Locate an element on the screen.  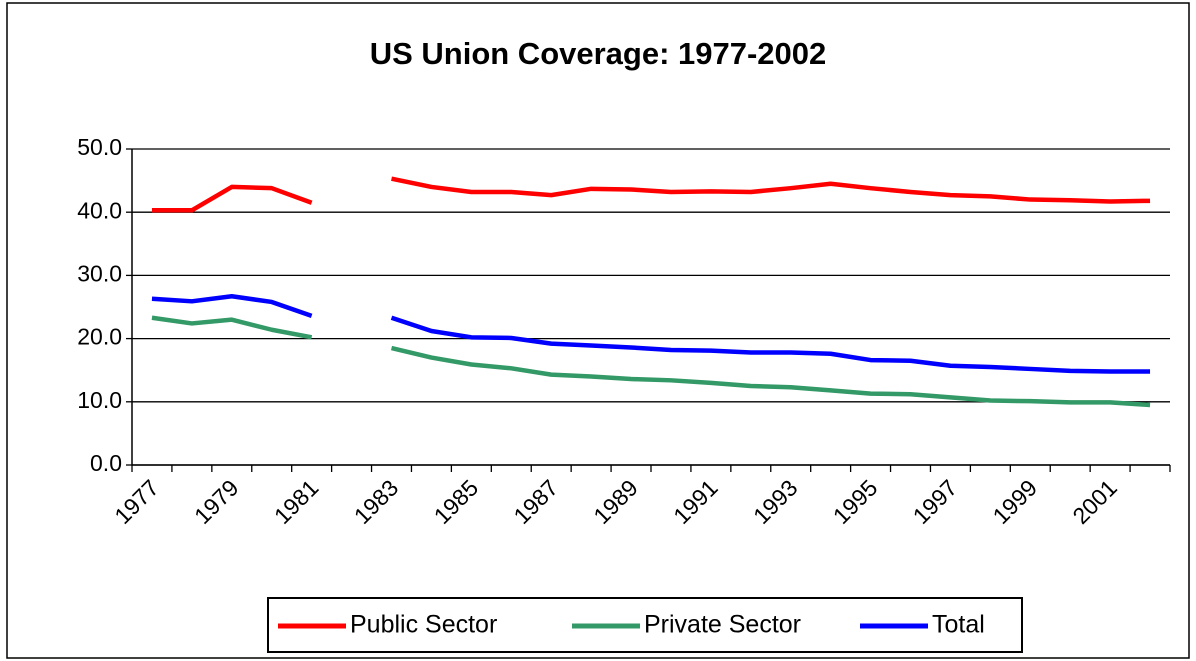
y-tick-label: 40.0 is located at coordinates (99, 210).